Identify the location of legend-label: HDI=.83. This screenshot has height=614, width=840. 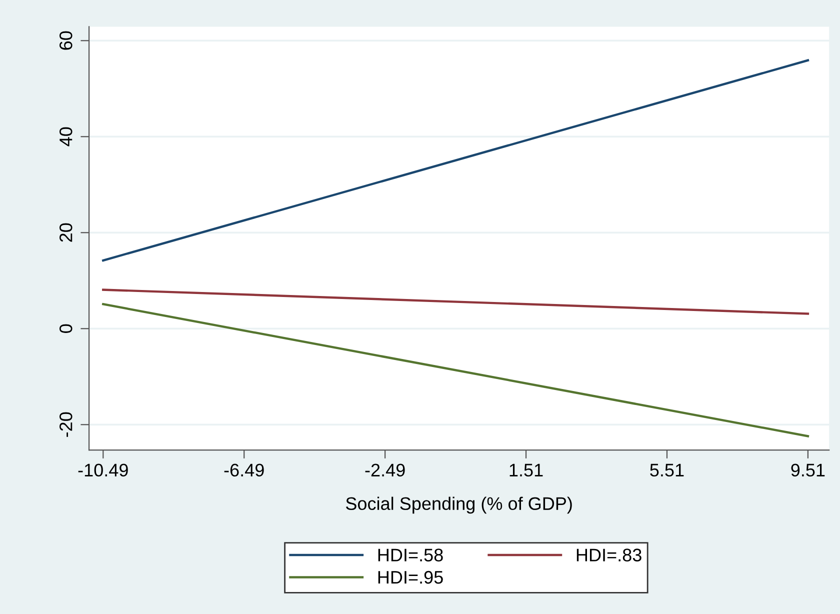
(609, 555).